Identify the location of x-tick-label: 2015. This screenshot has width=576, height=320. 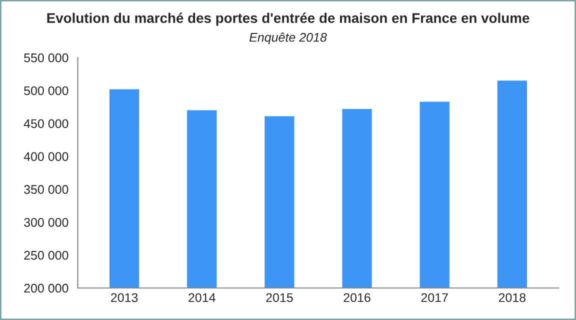
(279, 297).